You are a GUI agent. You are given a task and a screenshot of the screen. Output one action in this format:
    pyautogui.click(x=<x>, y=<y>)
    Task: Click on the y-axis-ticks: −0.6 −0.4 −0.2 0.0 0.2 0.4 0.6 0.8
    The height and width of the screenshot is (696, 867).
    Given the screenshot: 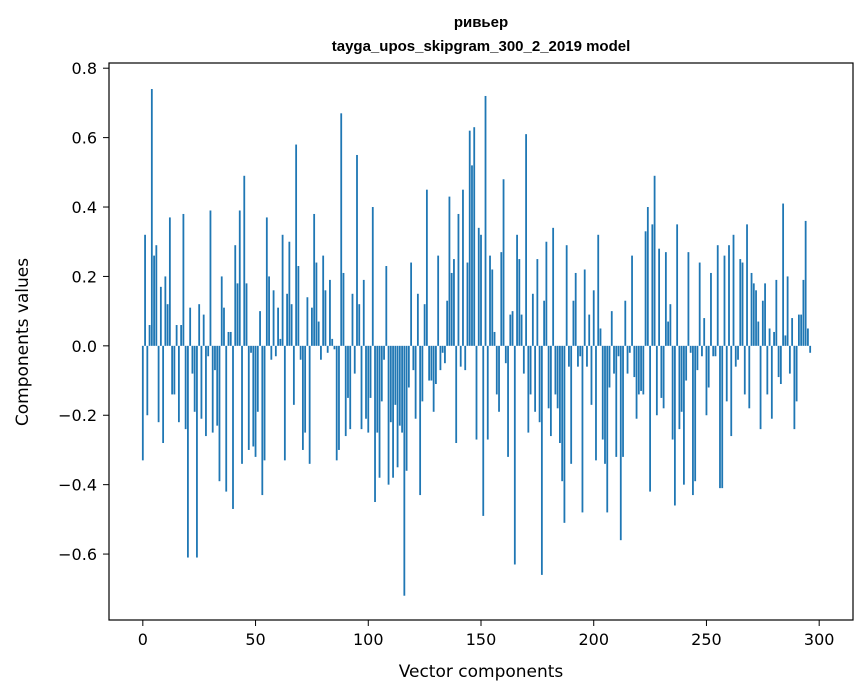 What is the action you would take?
    pyautogui.click(x=83, y=311)
    